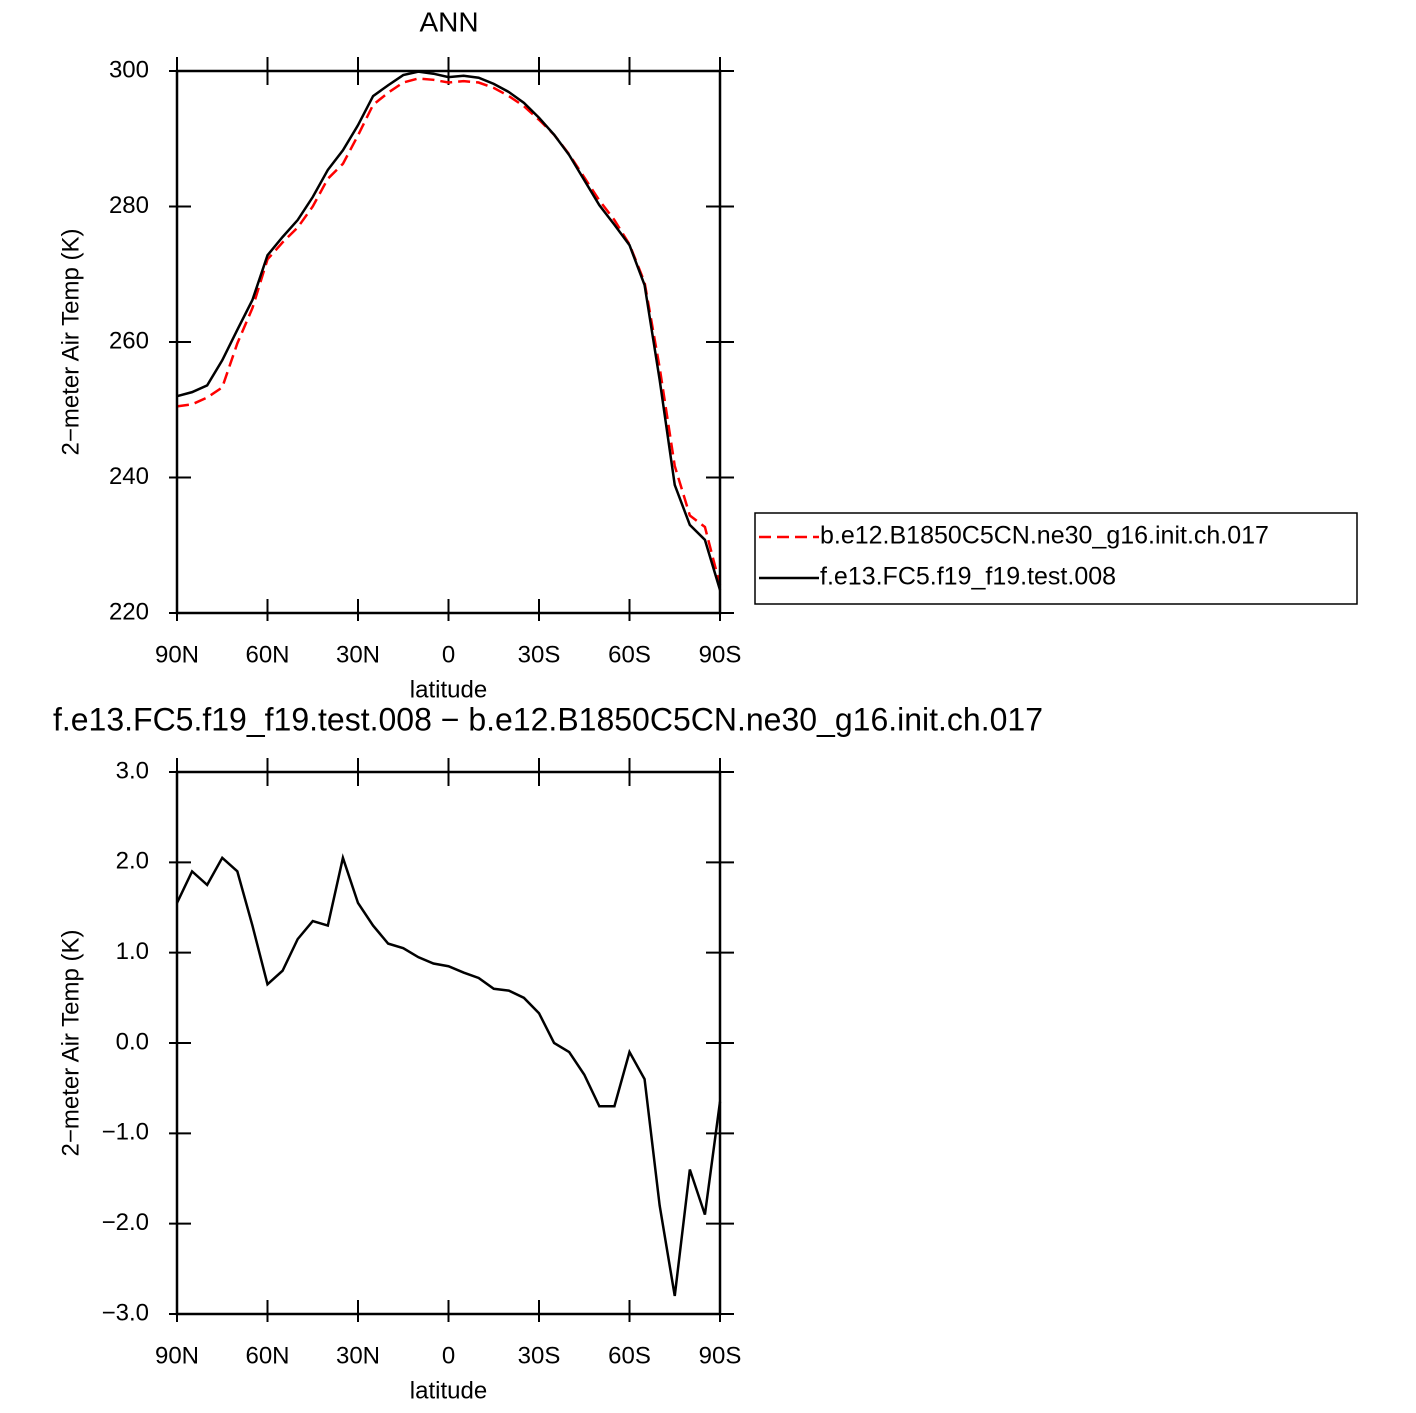 Image resolution: width=1416 pixels, height=1413 pixels. Describe the element at coordinates (129, 476) in the screenshot. I see `y-tick-label: 240` at that location.